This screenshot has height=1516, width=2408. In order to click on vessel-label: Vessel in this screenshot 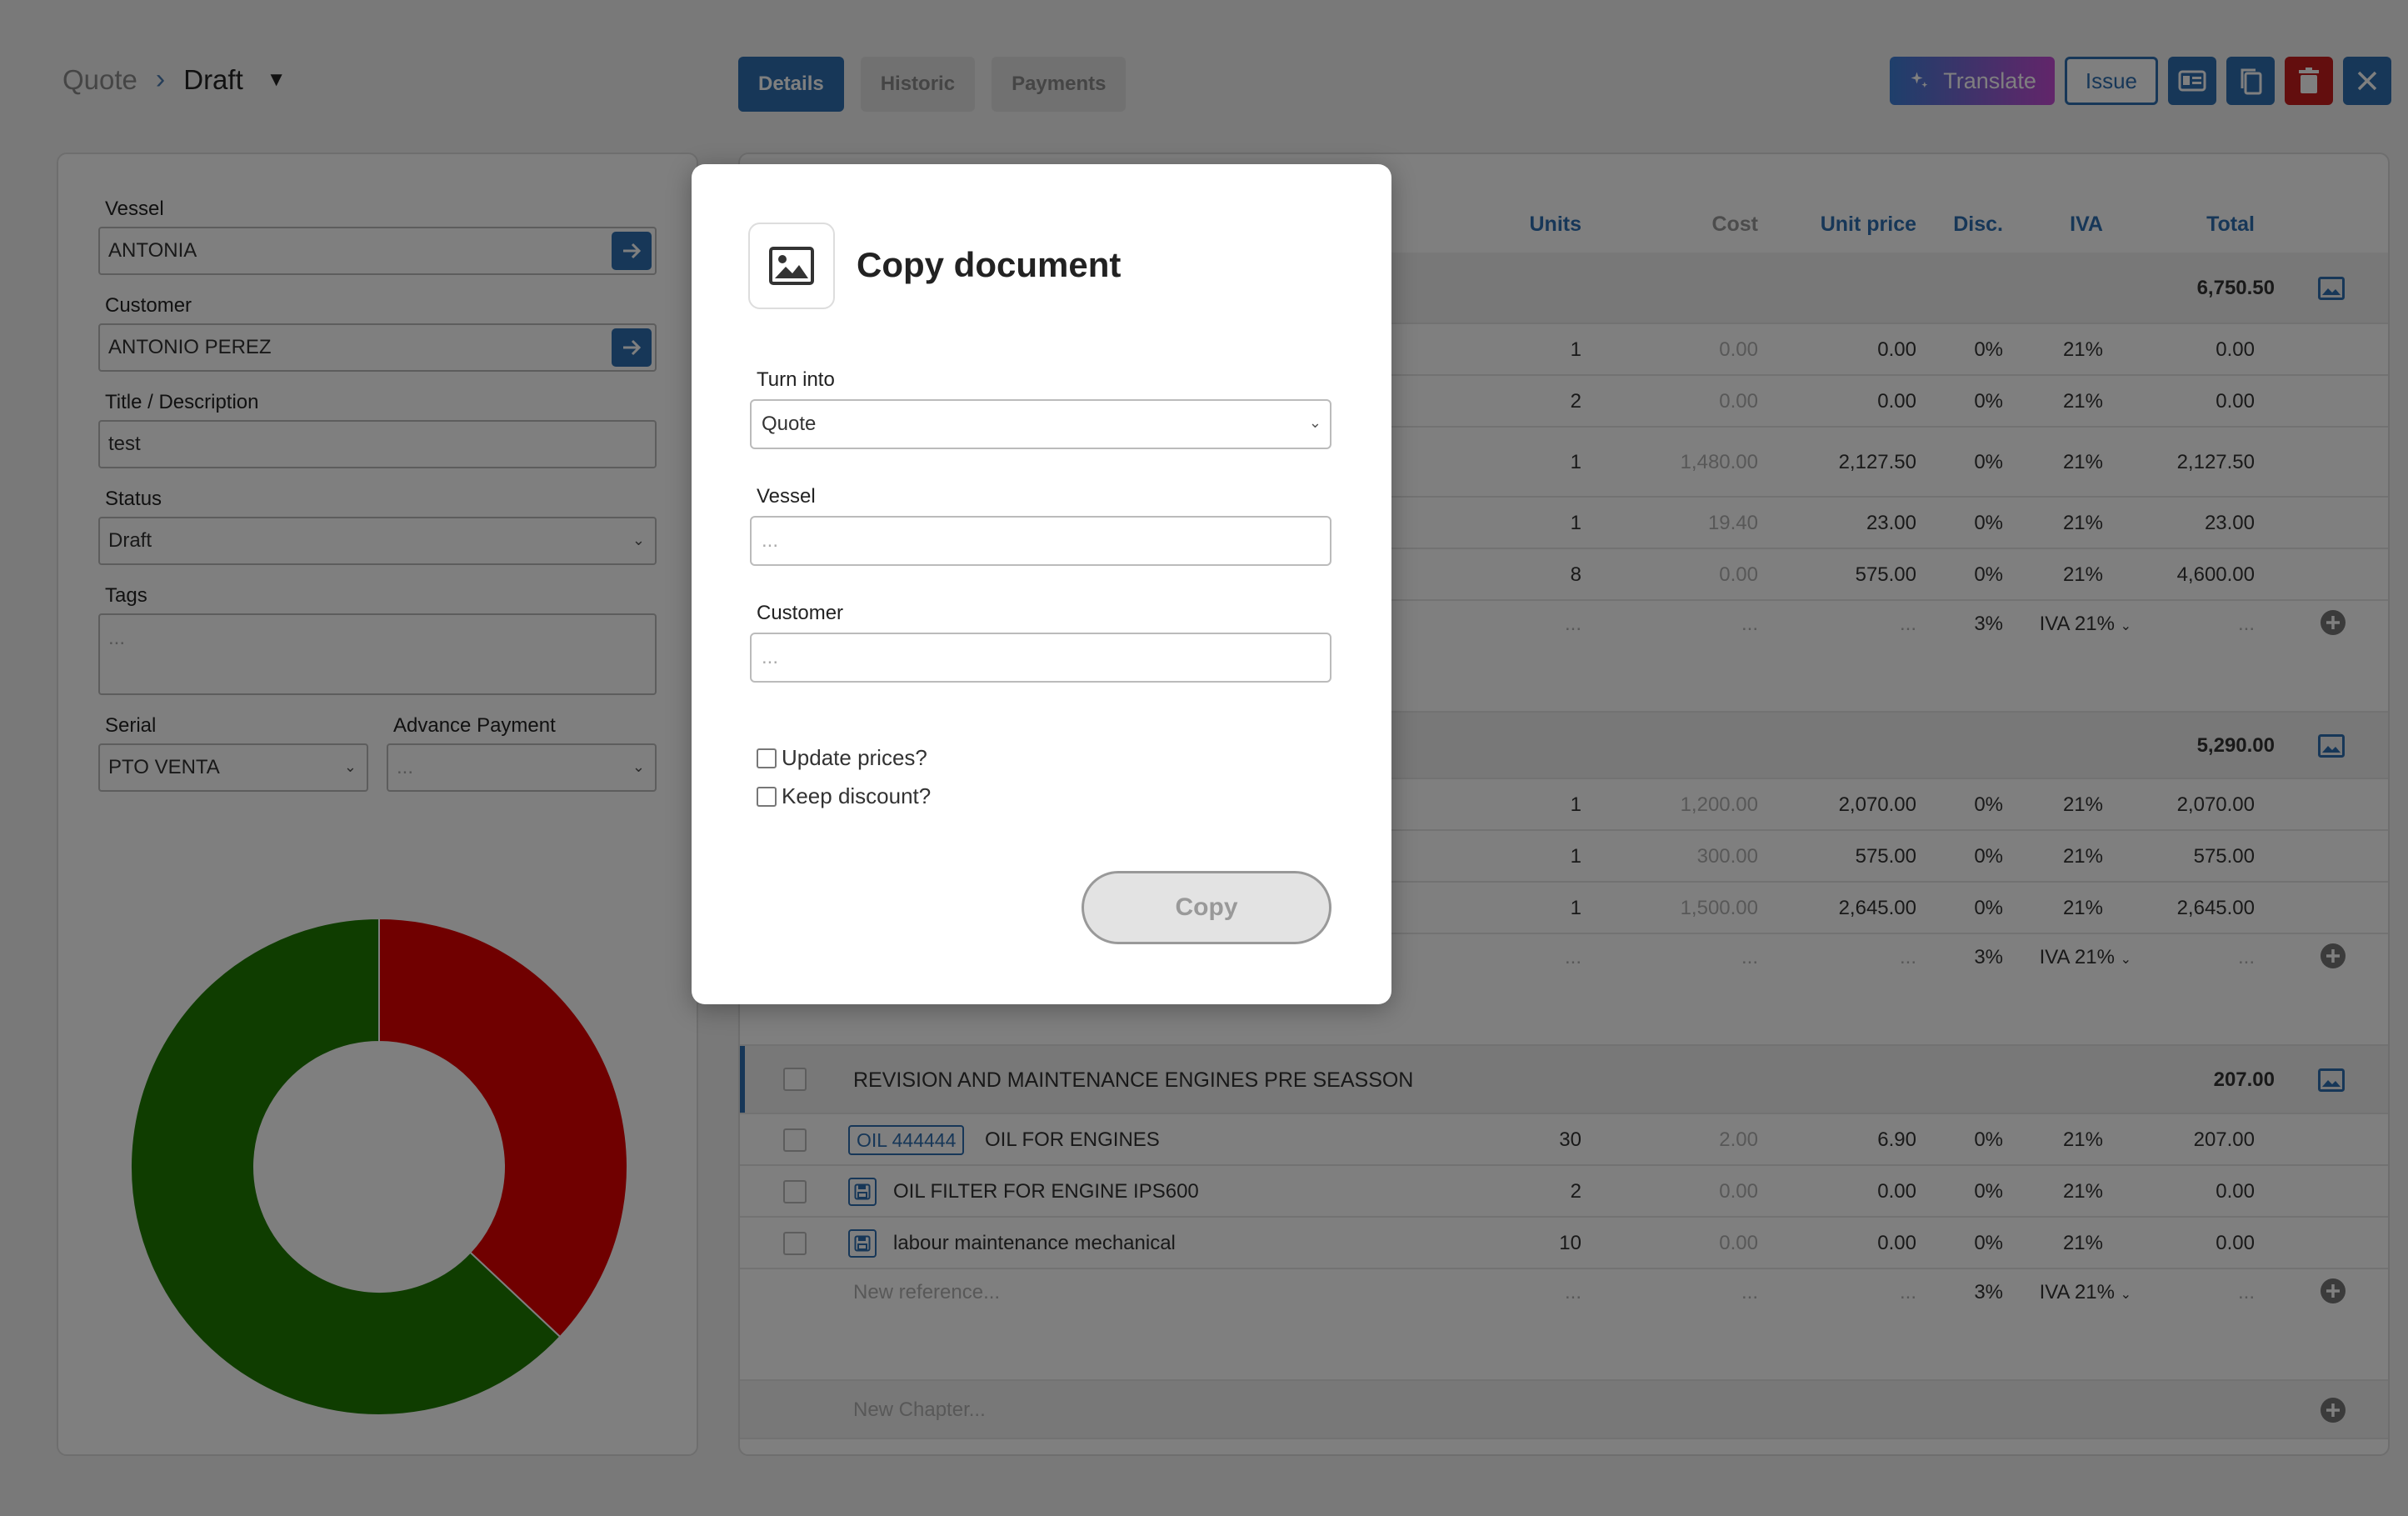, I will do `click(786, 497)`.